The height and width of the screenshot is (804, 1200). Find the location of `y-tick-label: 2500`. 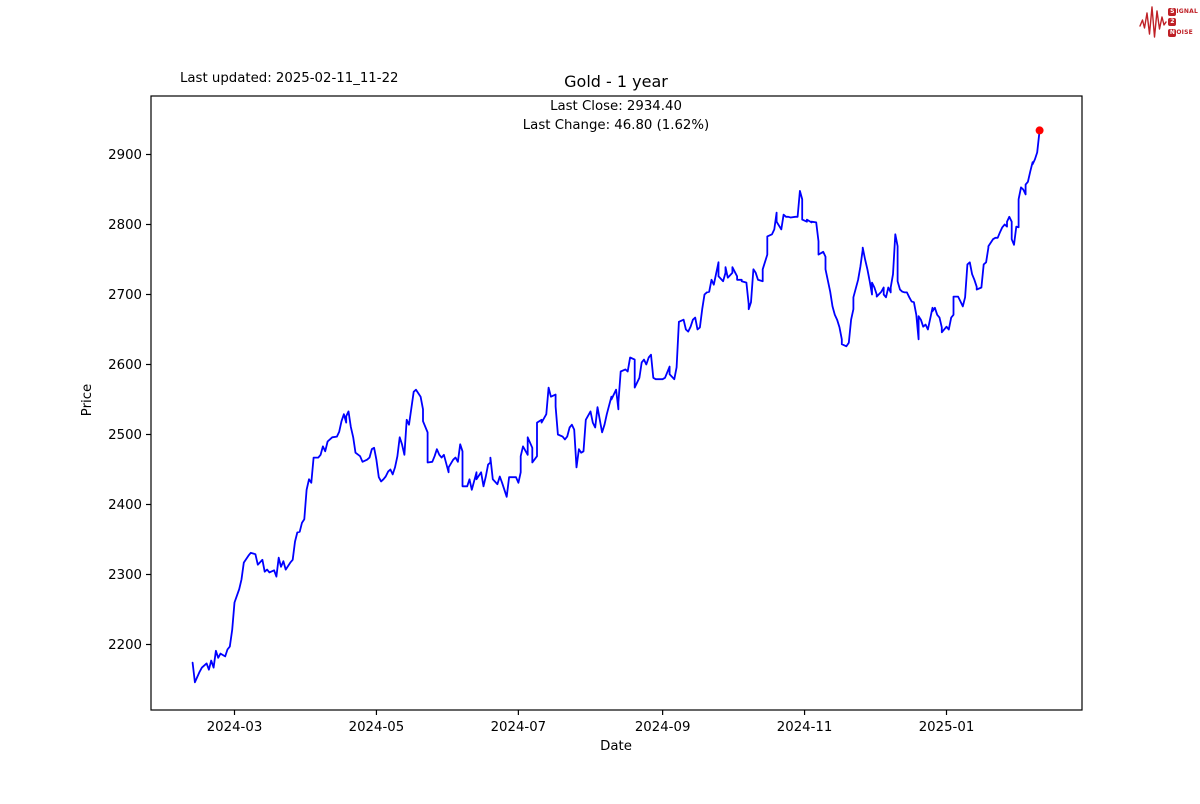

y-tick-label: 2500 is located at coordinates (125, 435).